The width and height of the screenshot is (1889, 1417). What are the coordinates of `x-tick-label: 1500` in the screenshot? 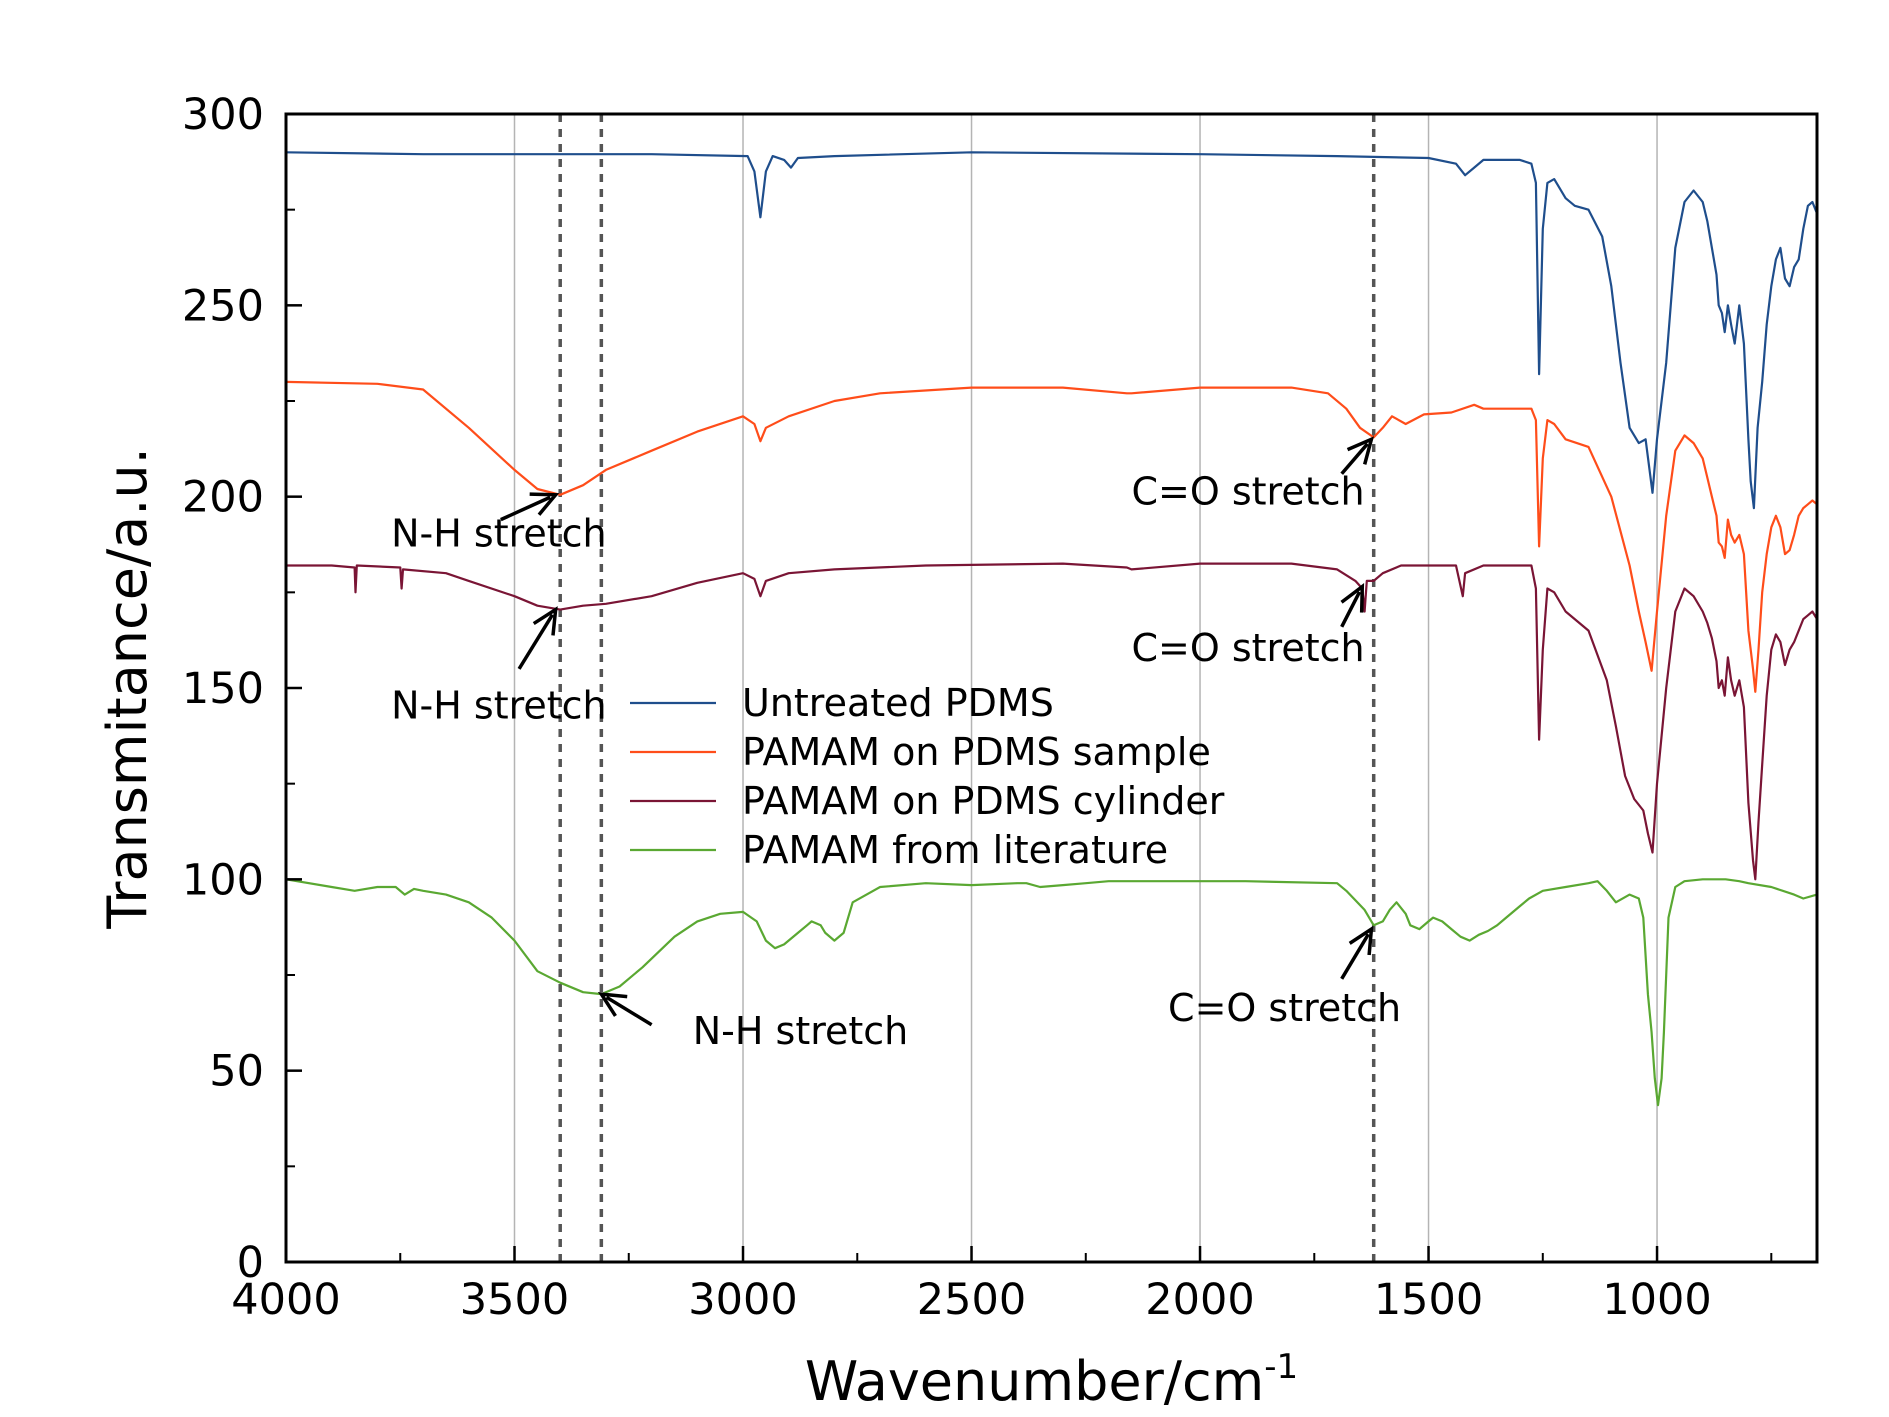 It's located at (1428, 1300).